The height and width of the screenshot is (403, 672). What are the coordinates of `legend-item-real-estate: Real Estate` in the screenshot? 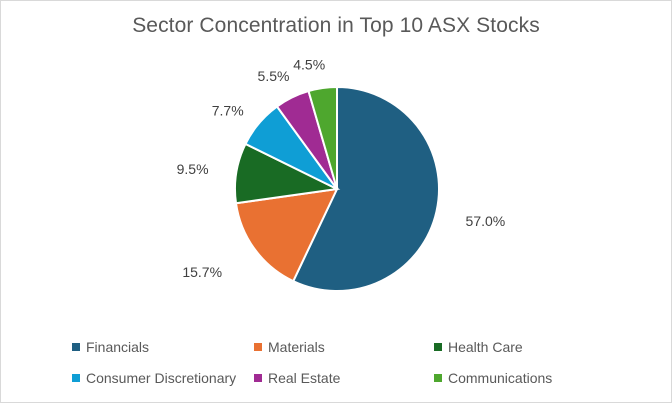 It's located at (297, 378).